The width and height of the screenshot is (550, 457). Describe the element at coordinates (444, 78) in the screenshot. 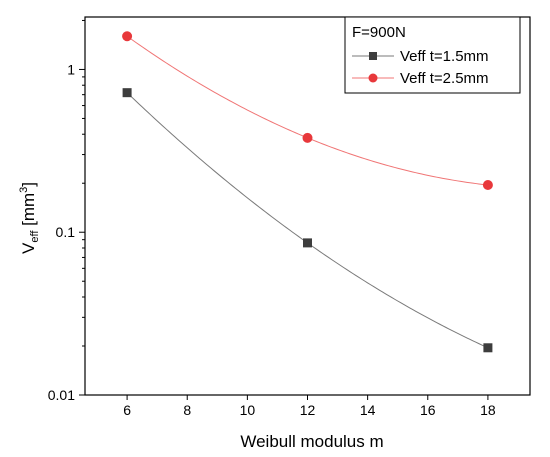

I see `legend-label-series-2: Veff t=2.5mm` at that location.